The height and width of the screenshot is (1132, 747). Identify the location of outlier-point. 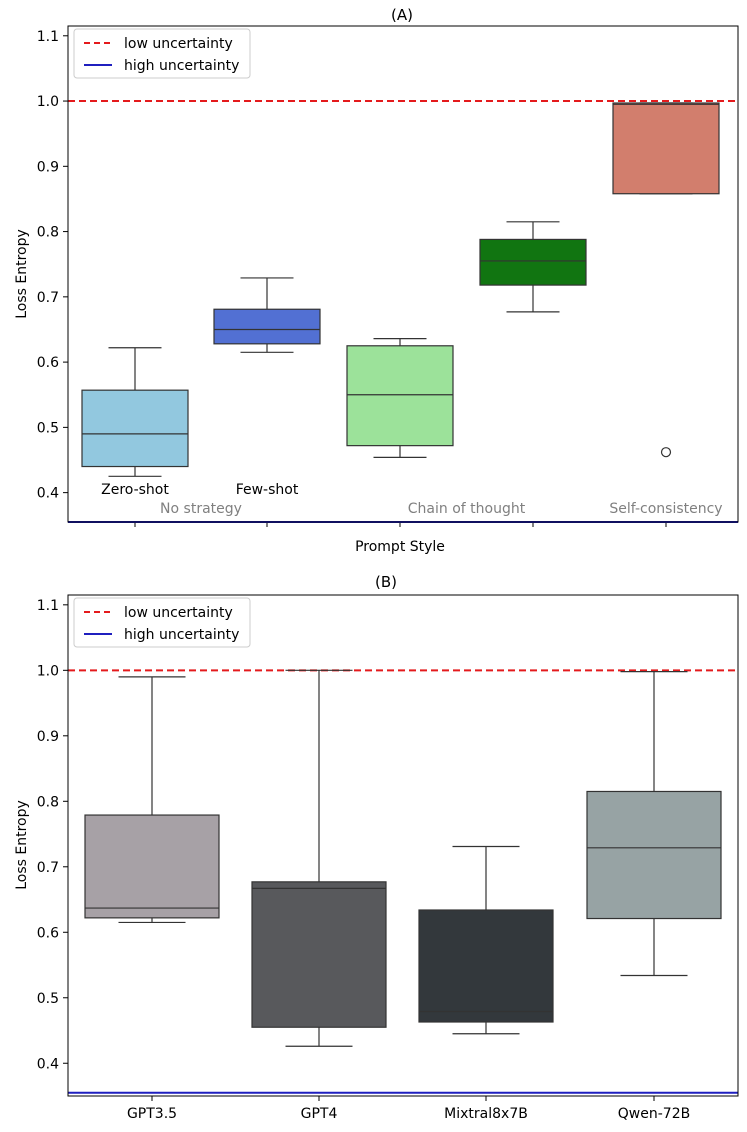
(666, 452).